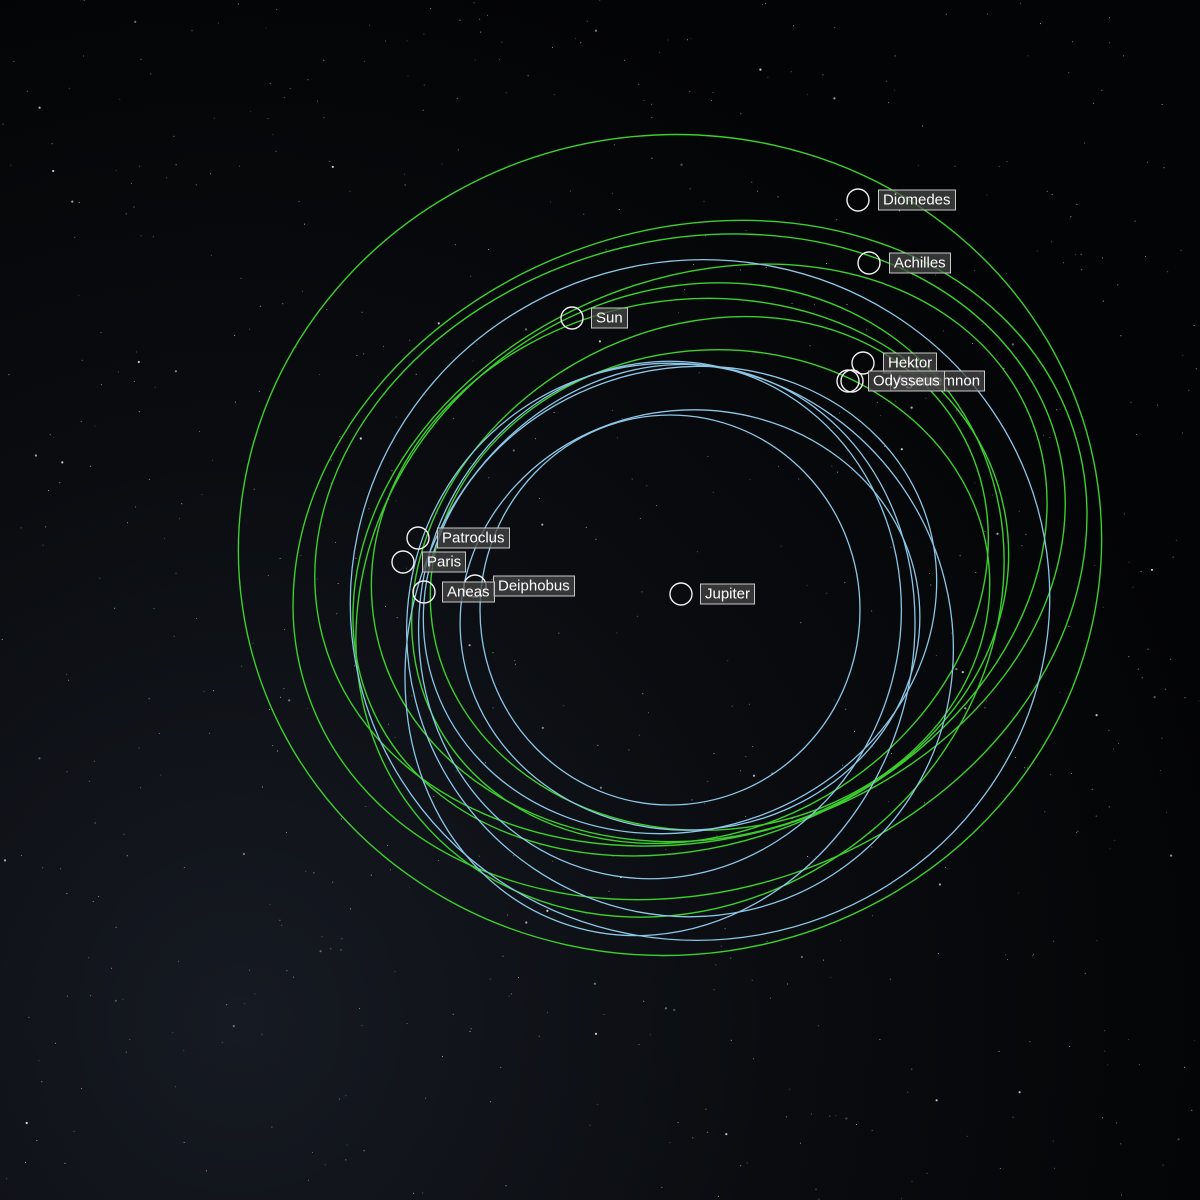  I want to click on body-label: Deiphobus, so click(534, 586).